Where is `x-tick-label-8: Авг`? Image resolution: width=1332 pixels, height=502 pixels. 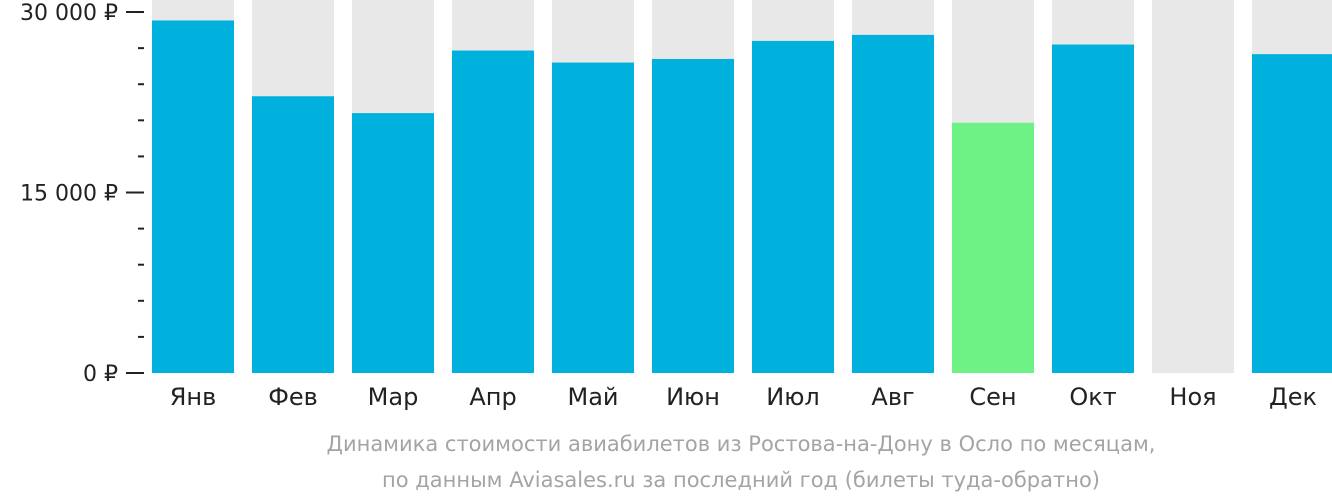
x-tick-label-8: Авг is located at coordinates (892, 397).